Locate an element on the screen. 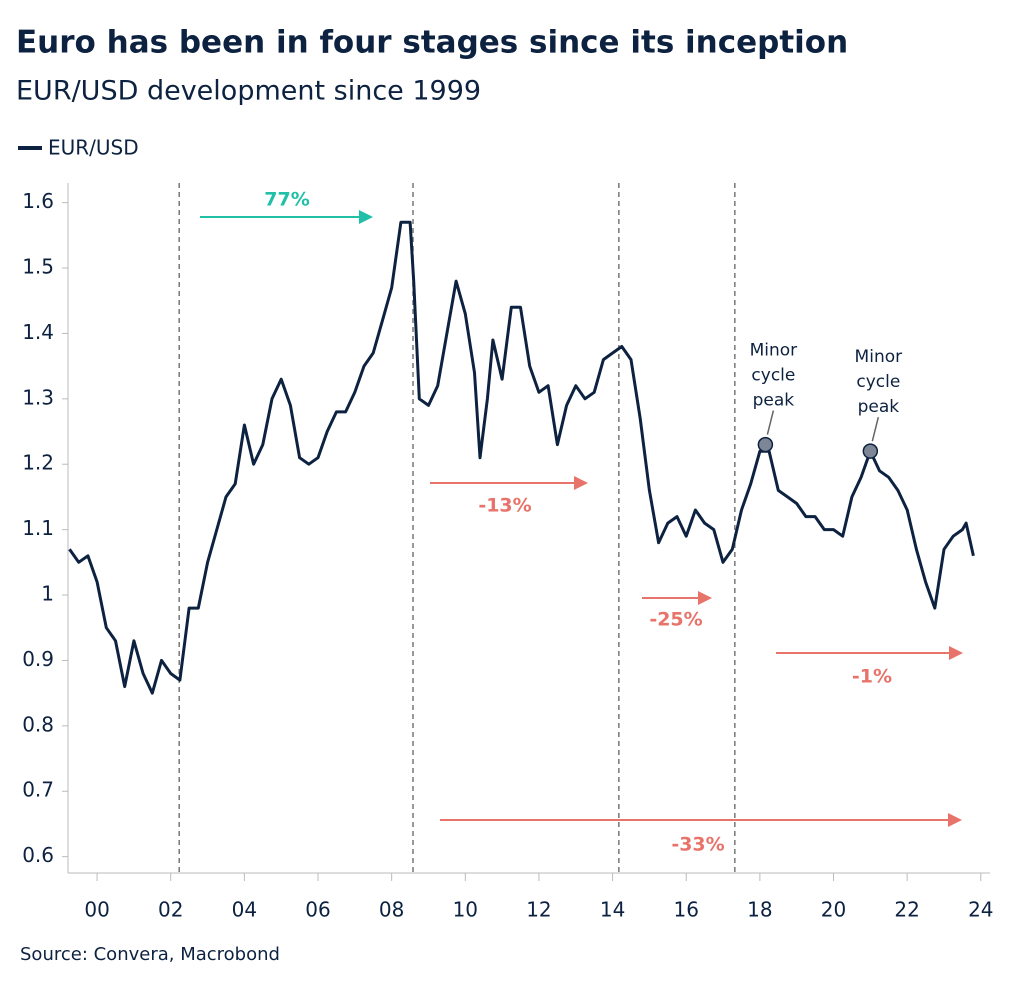 The width and height of the screenshot is (1024, 990). y-tick-label: 1 is located at coordinates (47, 594).